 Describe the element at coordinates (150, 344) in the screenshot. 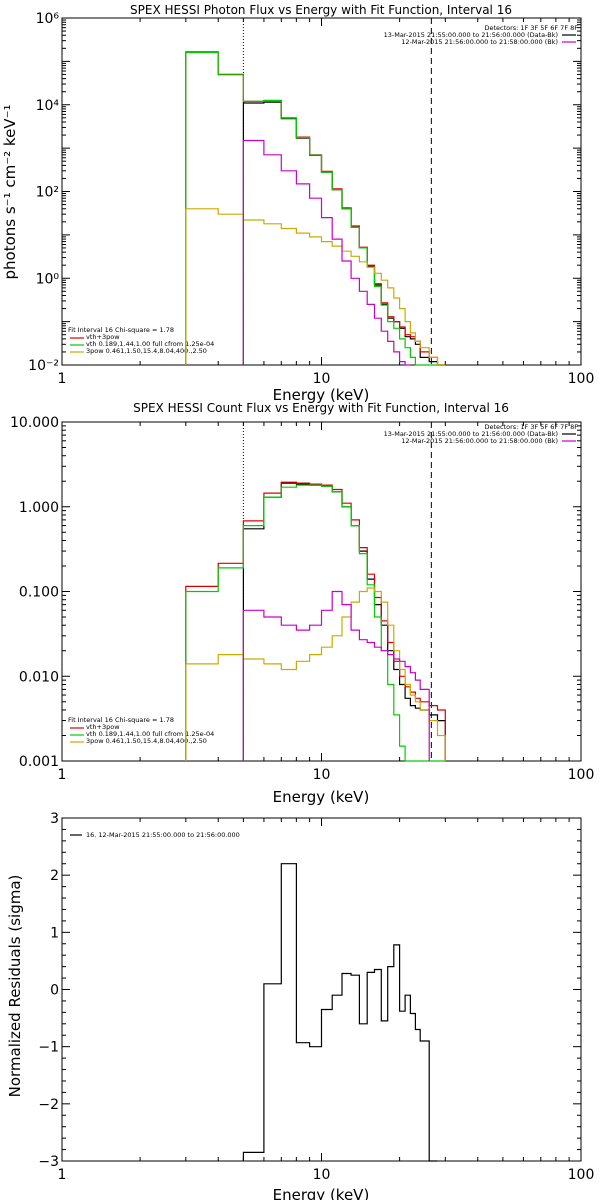

I see `photon-legend-vth: vth 0.189,1.44,1.00 full cfrom 1.25e-04` at that location.